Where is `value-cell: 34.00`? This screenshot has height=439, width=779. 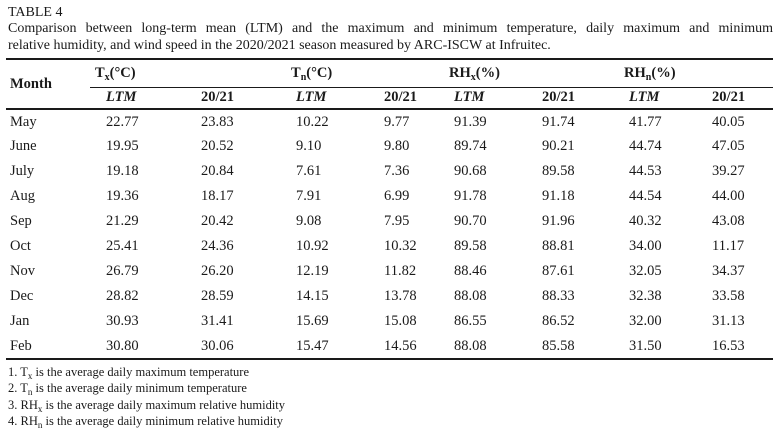 value-cell: 34.00 is located at coordinates (645, 246).